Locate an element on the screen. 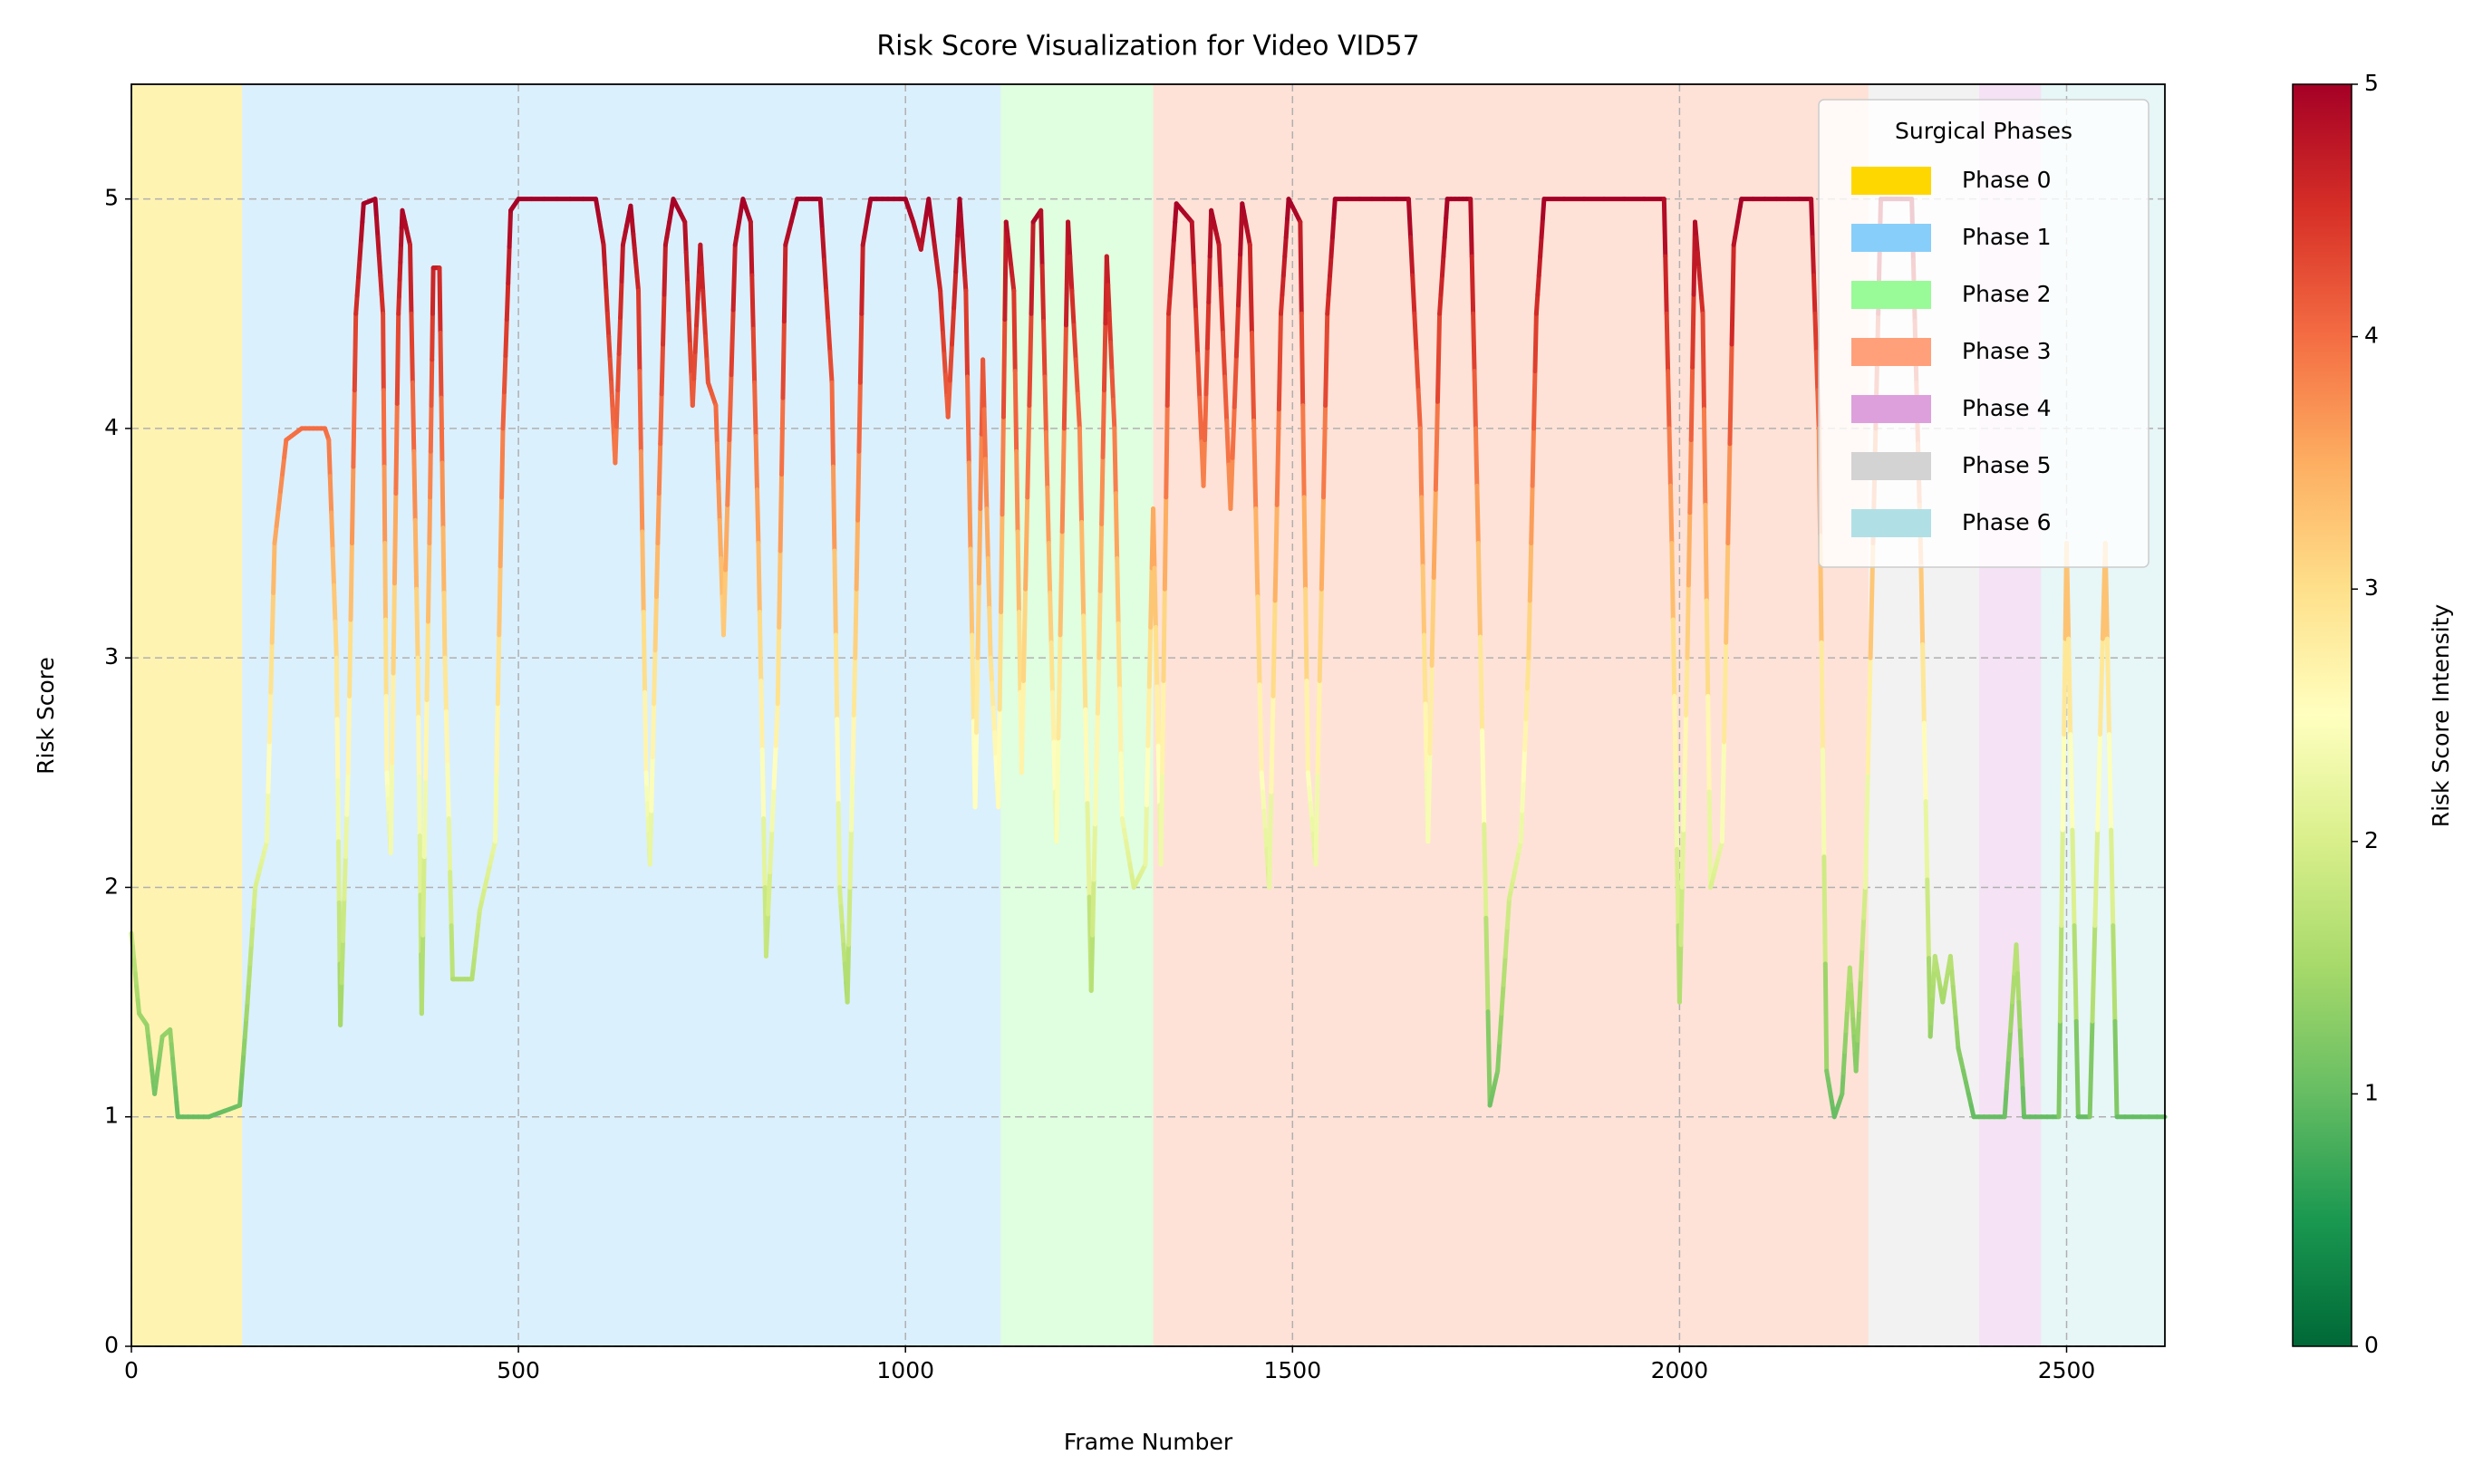 Image resolution: width=2473 pixels, height=1484 pixels. x-tick-label: 2000 is located at coordinates (1680, 1370).